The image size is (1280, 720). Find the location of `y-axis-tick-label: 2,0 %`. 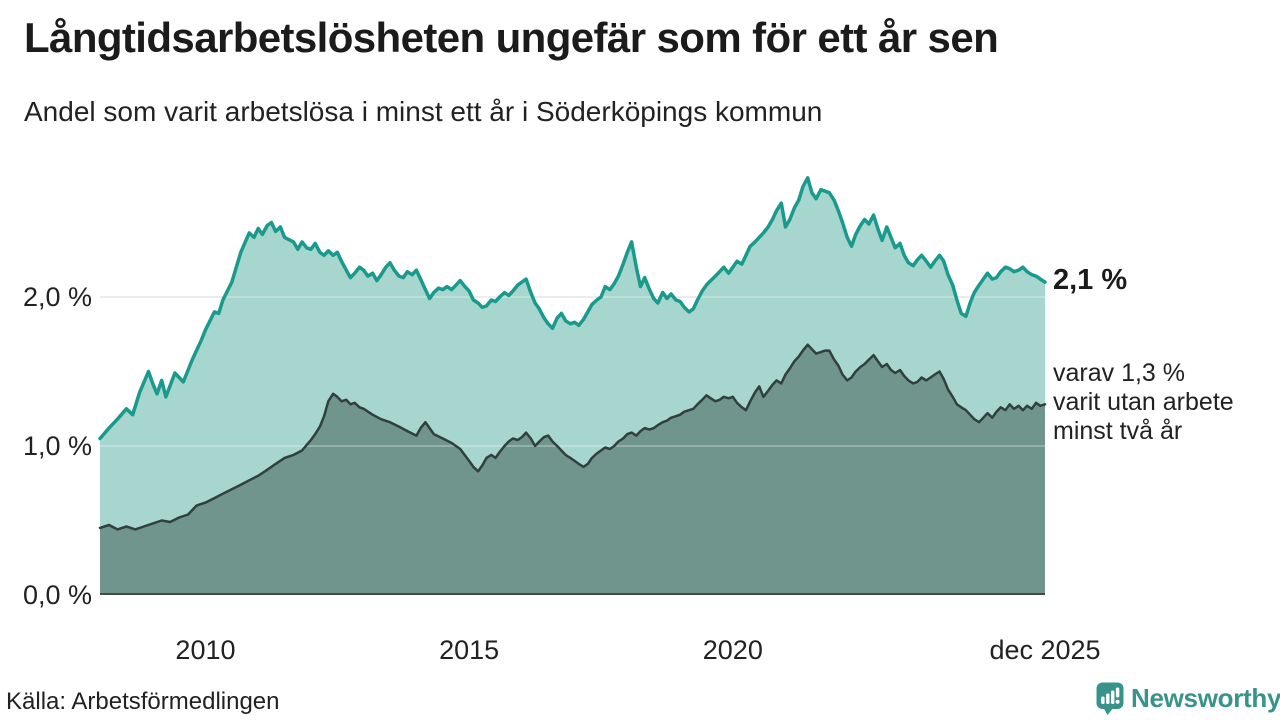

y-axis-tick-label: 2,0 % is located at coordinates (57, 297).